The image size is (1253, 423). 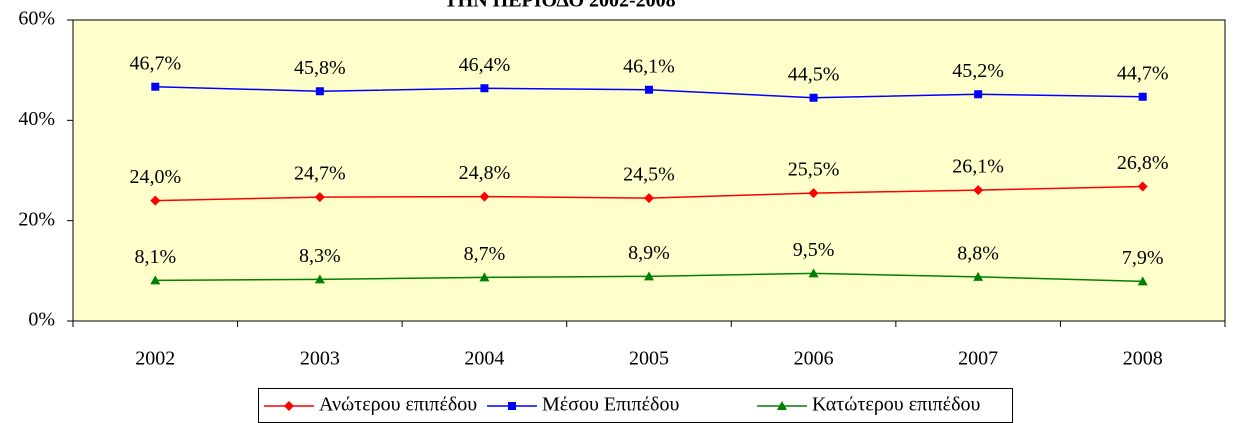 What do you see at coordinates (1143, 163) in the screenshot?
I see `data-label: 26,8%` at bounding box center [1143, 163].